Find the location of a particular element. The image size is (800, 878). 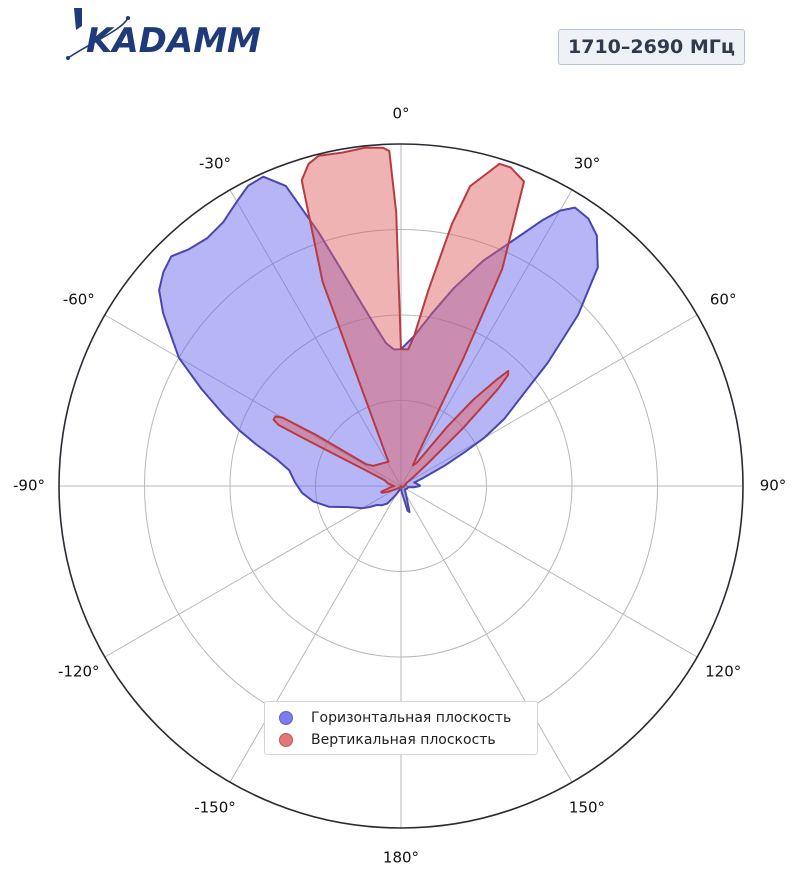

angle-tick-label: -60° is located at coordinates (79, 300).